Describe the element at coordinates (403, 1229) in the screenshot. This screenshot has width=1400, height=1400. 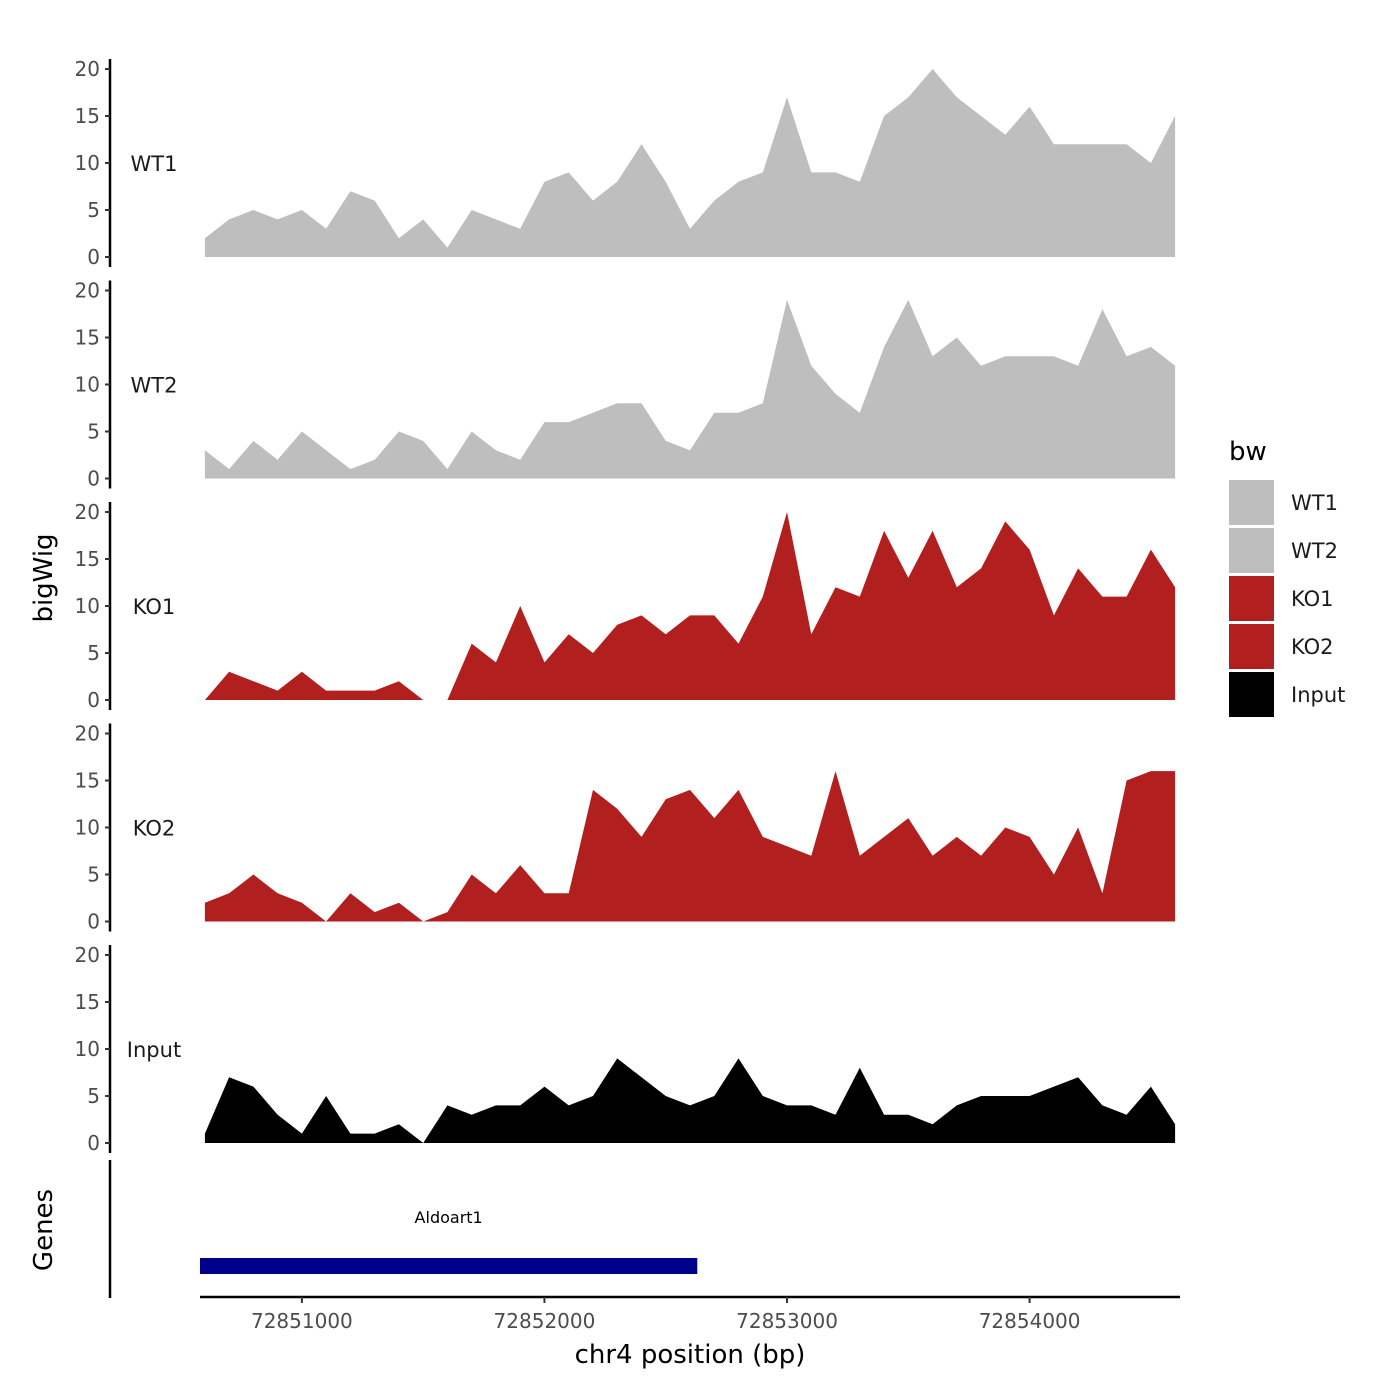
I see `genes-panel: Aldoart1` at that location.